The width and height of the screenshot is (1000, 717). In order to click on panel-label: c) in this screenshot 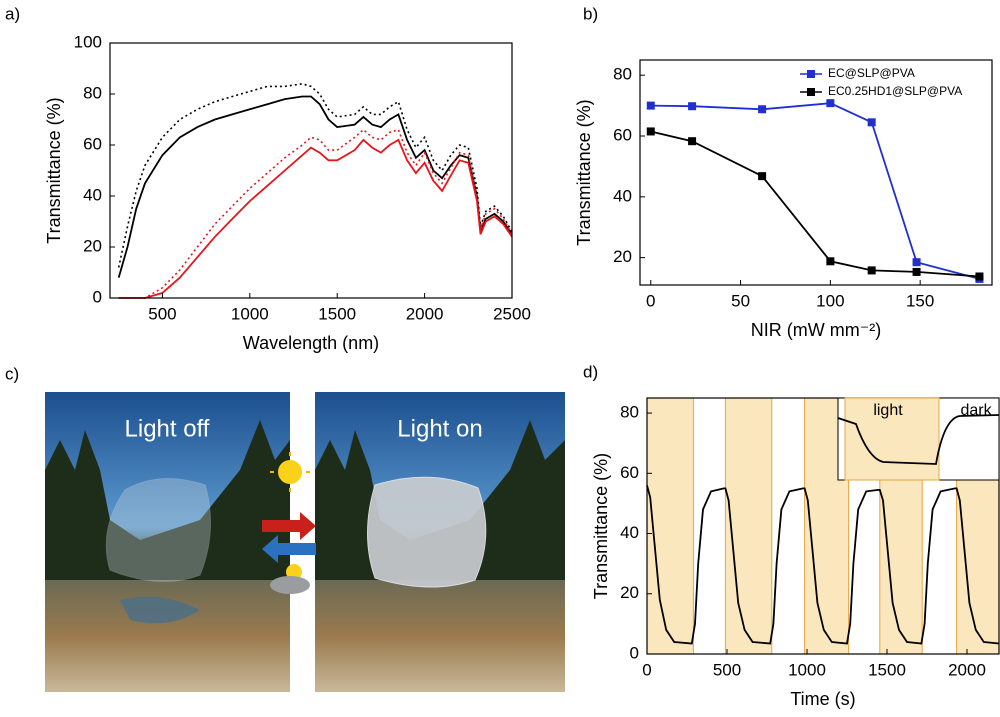, I will do `click(12, 373)`.